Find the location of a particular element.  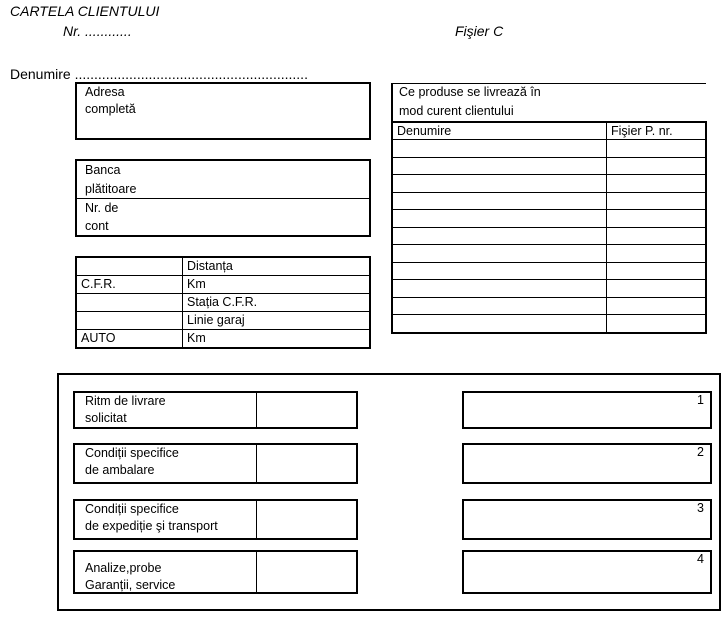

transport-field-cell: Distanța is located at coordinates (276, 266).